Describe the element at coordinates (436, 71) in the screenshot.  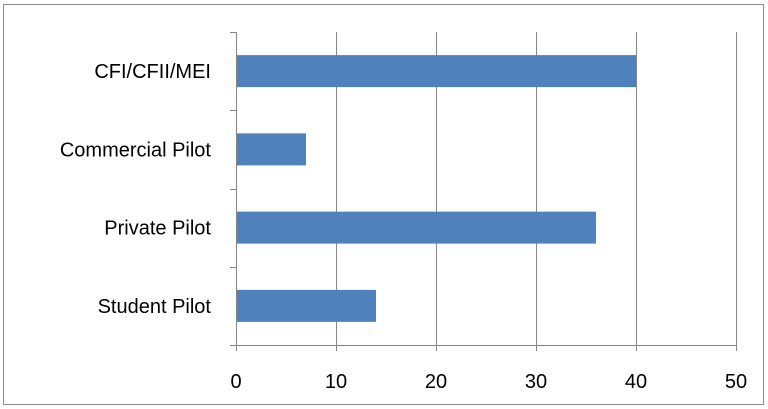
I see `bar-cfi-cfii-mei` at that location.